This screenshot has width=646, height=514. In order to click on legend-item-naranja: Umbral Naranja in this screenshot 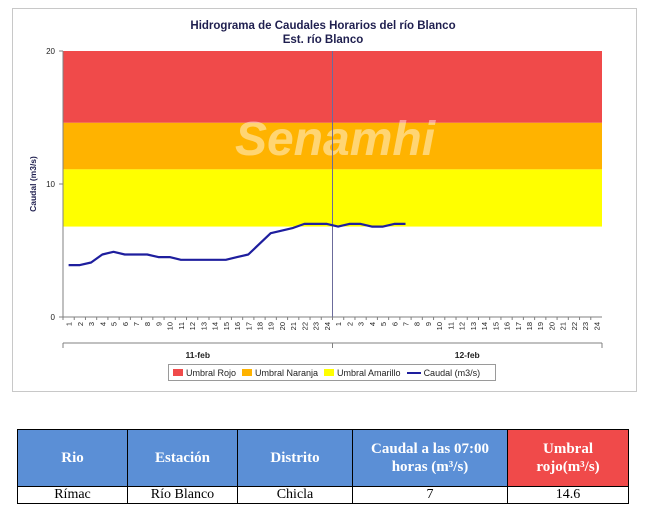, I will do `click(280, 373)`.